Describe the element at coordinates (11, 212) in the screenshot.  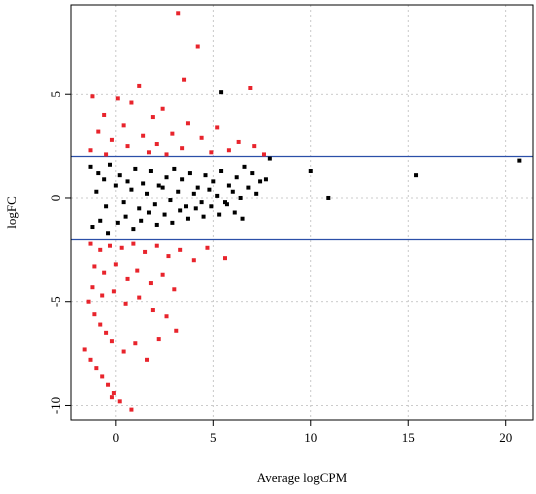
I see `y-axis-label: logFC` at that location.